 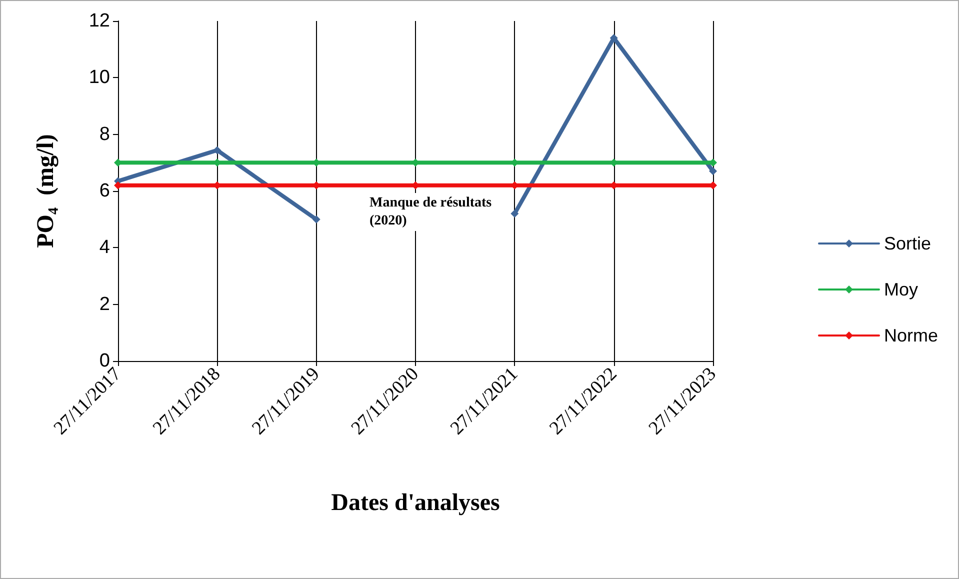 What do you see at coordinates (104, 361) in the screenshot?
I see `y-tick-label: 0` at bounding box center [104, 361].